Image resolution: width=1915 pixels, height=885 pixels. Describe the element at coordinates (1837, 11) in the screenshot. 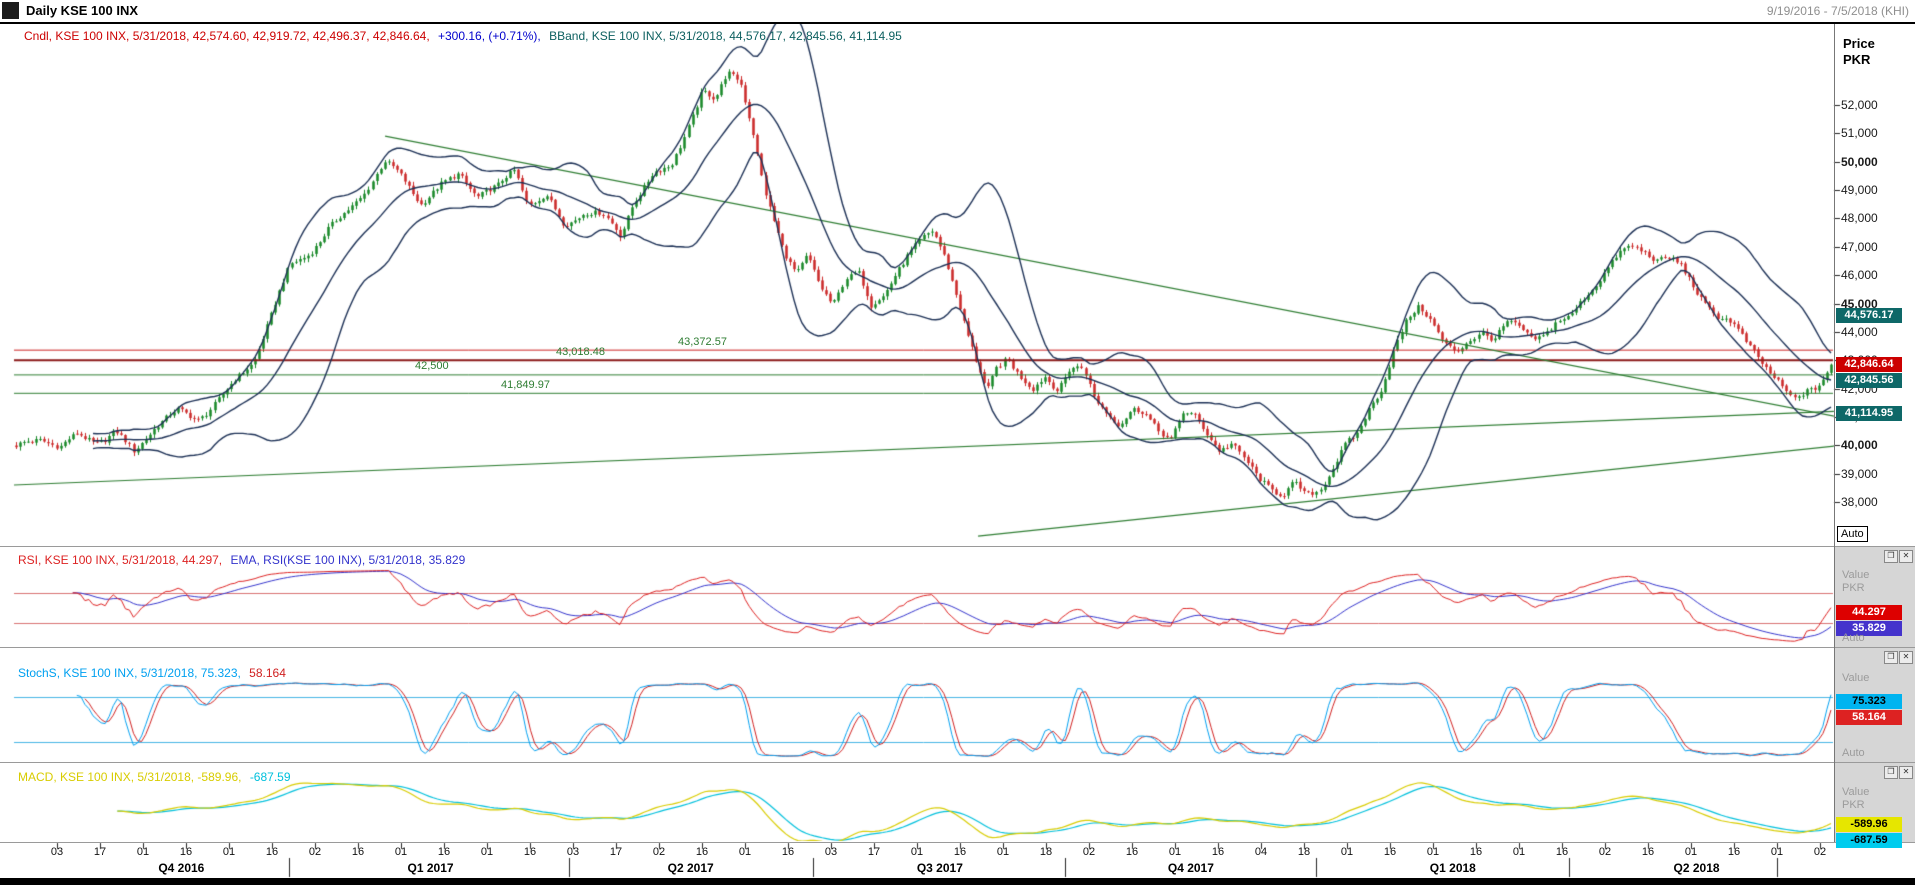

I see `date-range-label: 9/19/2016 - 7/5/2018 (KHI)` at that location.